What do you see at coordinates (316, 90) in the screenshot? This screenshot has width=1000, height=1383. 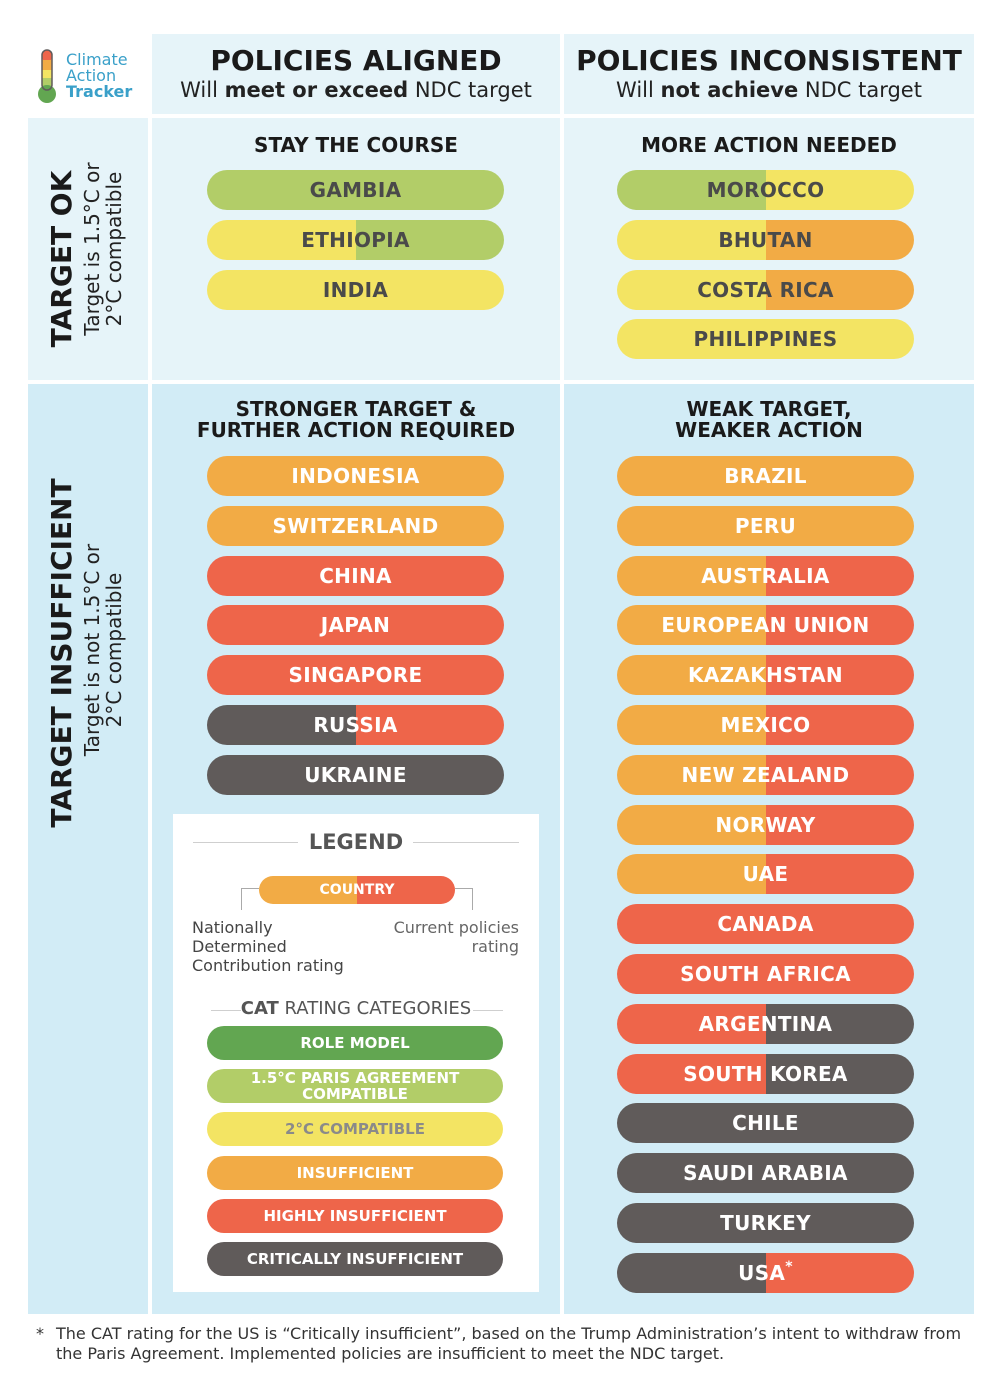 I see `sub-bold: meet or exceed` at bounding box center [316, 90].